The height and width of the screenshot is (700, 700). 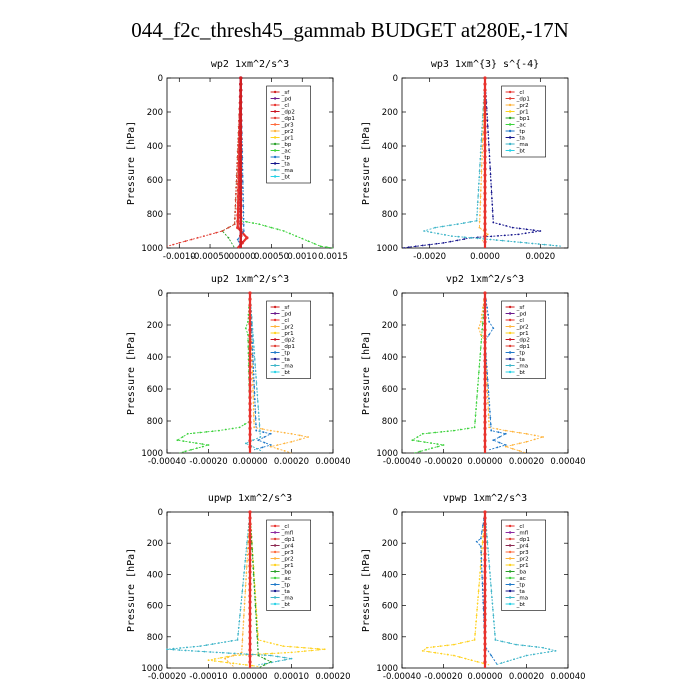 What do you see at coordinates (285, 527) in the screenshot?
I see `legend-label: _cl` at bounding box center [285, 527].